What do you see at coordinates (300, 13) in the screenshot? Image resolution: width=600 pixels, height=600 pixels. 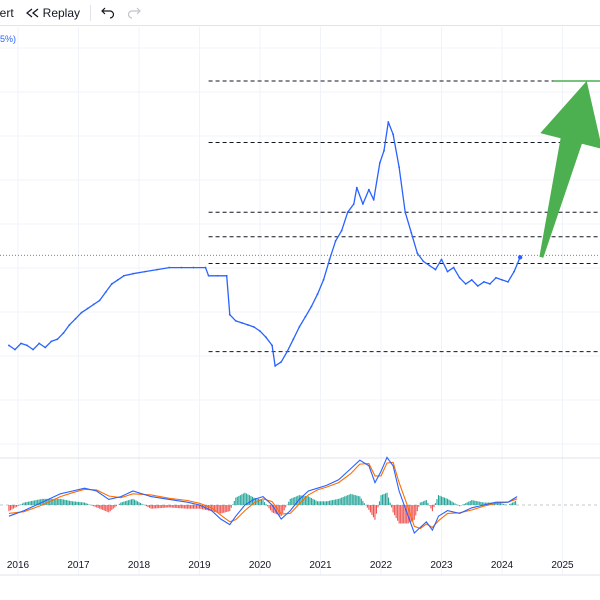 I see `chart-toolbar: lert Replay` at bounding box center [300, 13].